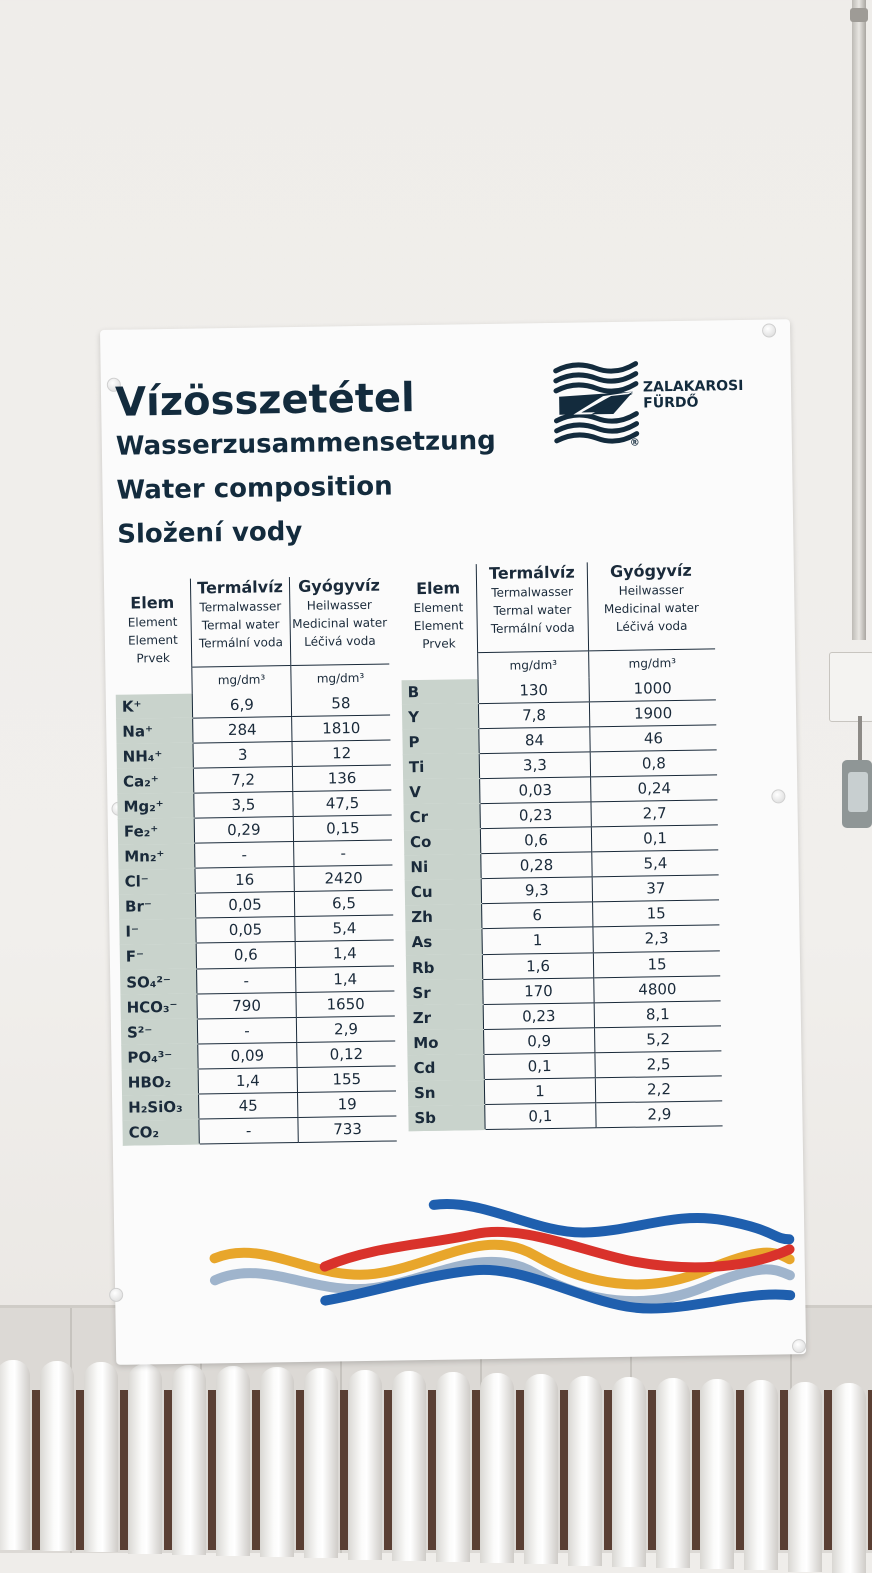  What do you see at coordinates (259, 1131) in the screenshot?
I see `table-row: CO₂ -733` at bounding box center [259, 1131].